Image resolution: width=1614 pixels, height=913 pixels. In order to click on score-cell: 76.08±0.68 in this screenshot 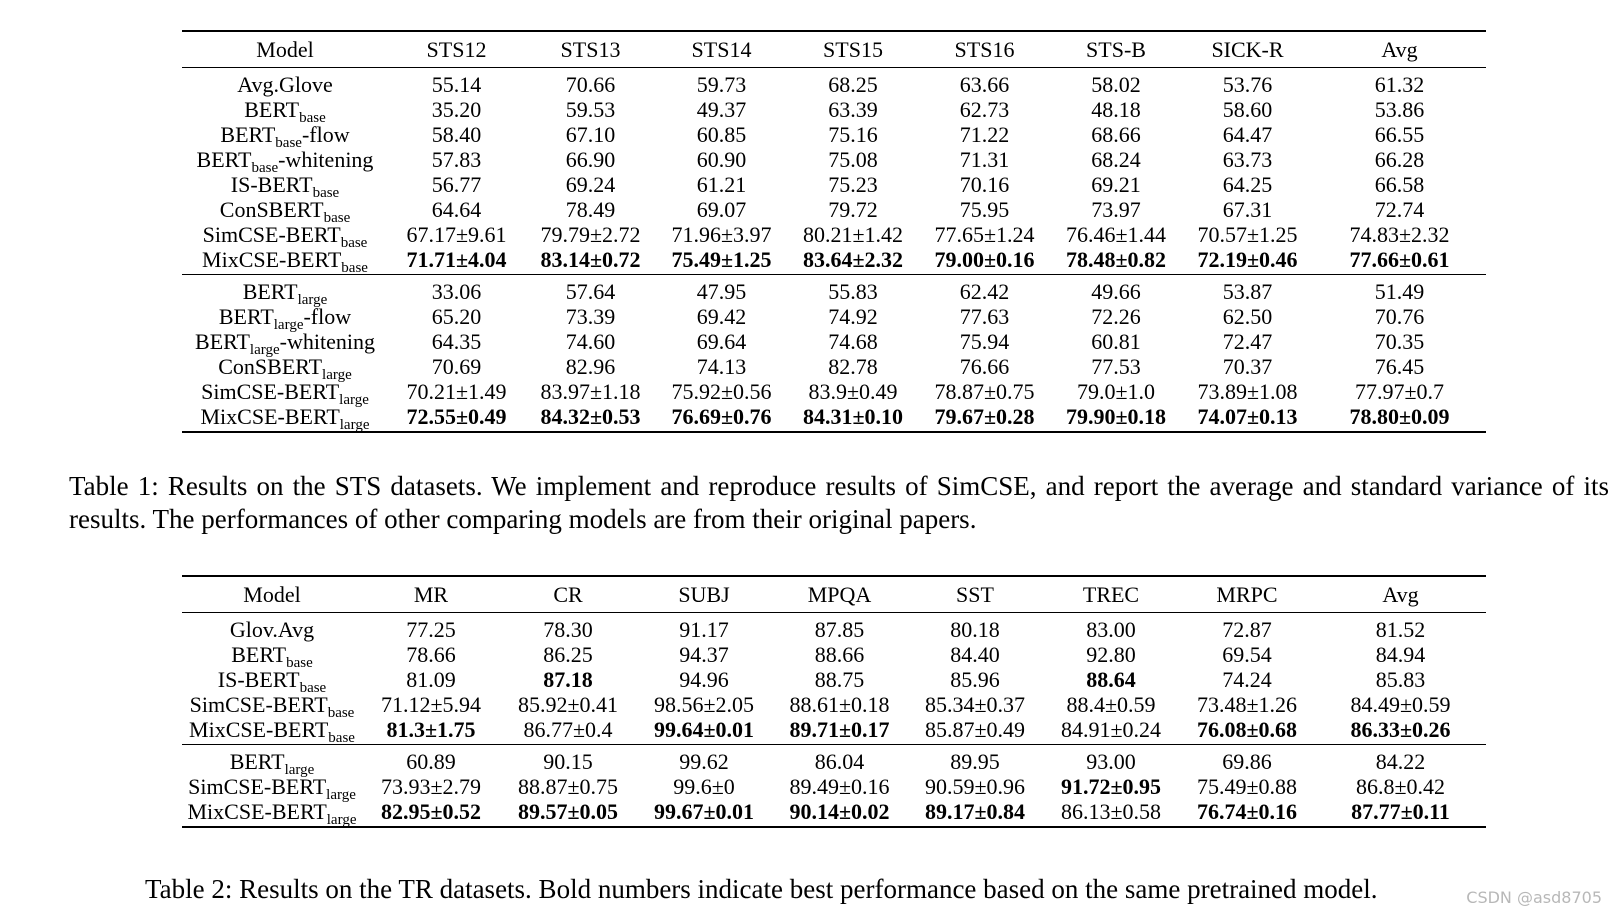, I will do `click(1247, 731)`.